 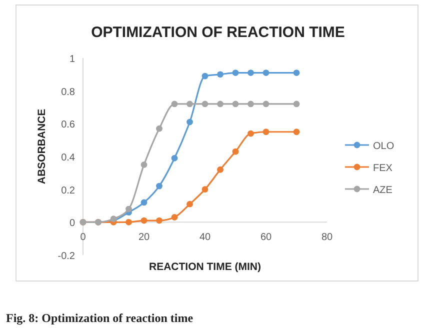 I want to click on y-tick-label: 0.8, so click(x=68, y=92).